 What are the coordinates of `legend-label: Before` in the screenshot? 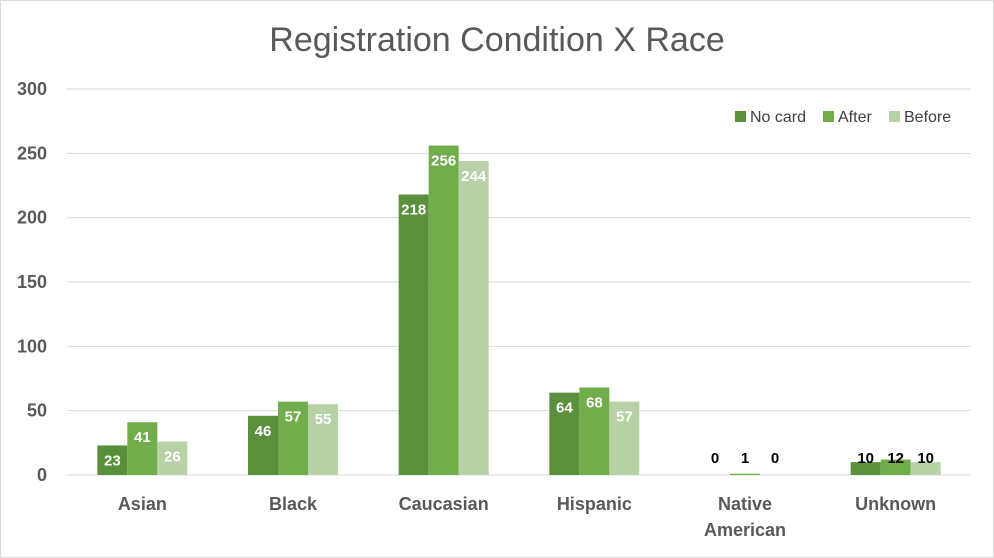 It's located at (927, 117).